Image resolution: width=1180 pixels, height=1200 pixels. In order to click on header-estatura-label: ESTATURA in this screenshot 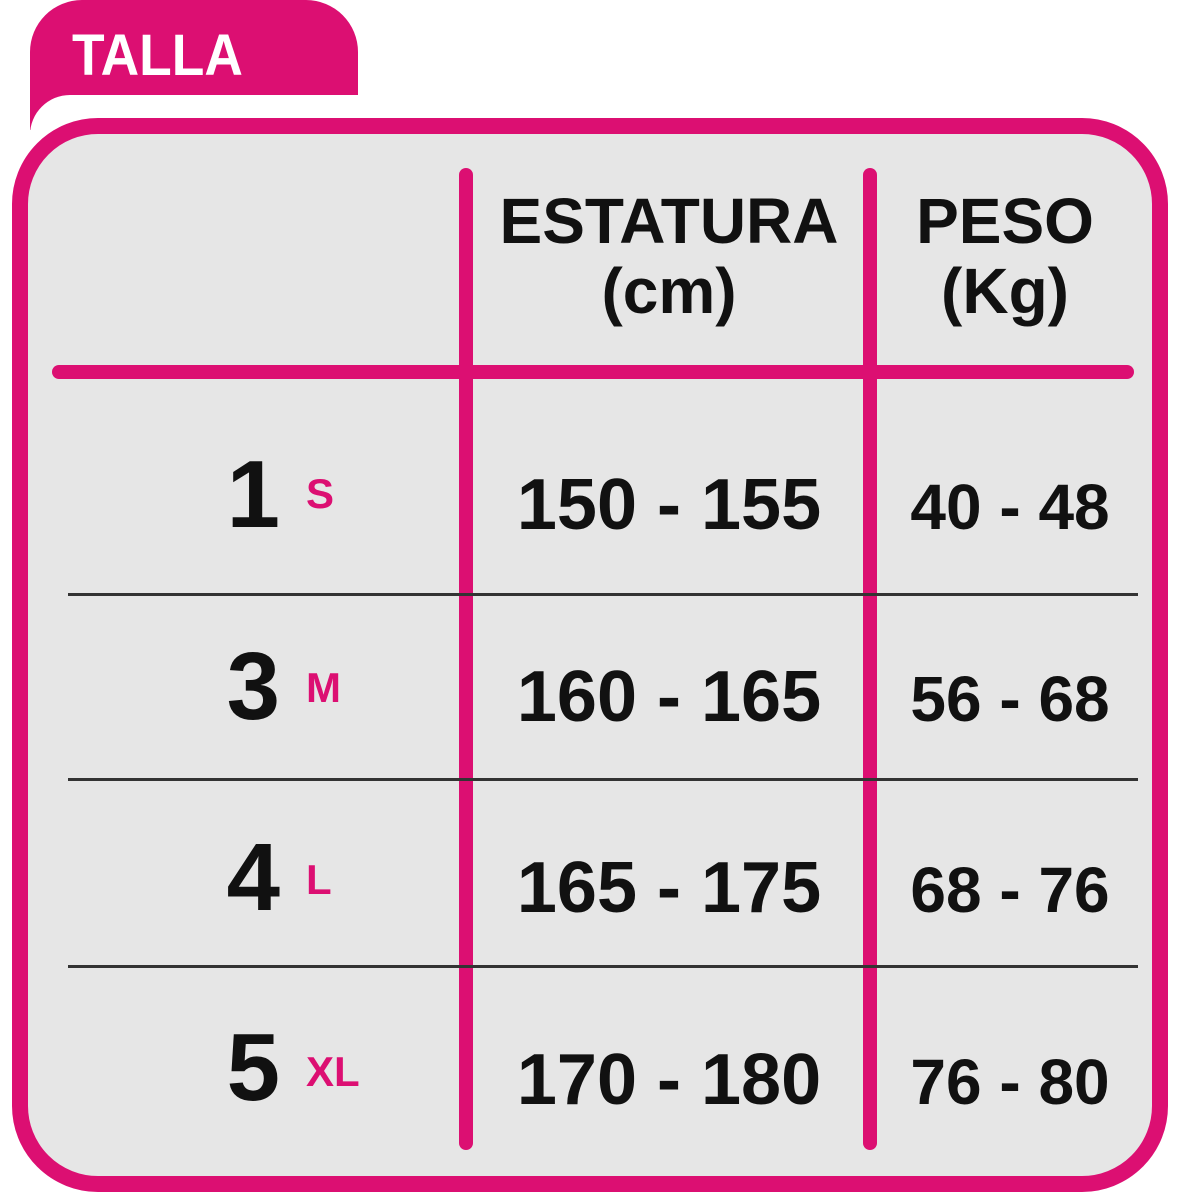, I will do `click(669, 221)`.